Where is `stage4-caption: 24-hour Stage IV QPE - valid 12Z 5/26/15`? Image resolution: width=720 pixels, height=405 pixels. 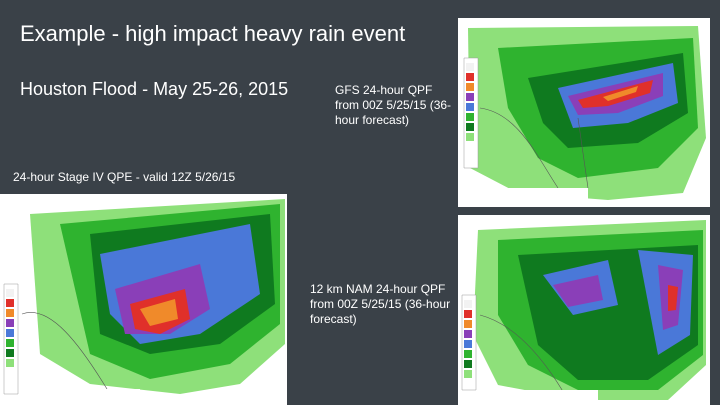 stage4-caption: 24-hour Stage IV QPE - valid 12Z 5/26/15 is located at coordinates (124, 177).